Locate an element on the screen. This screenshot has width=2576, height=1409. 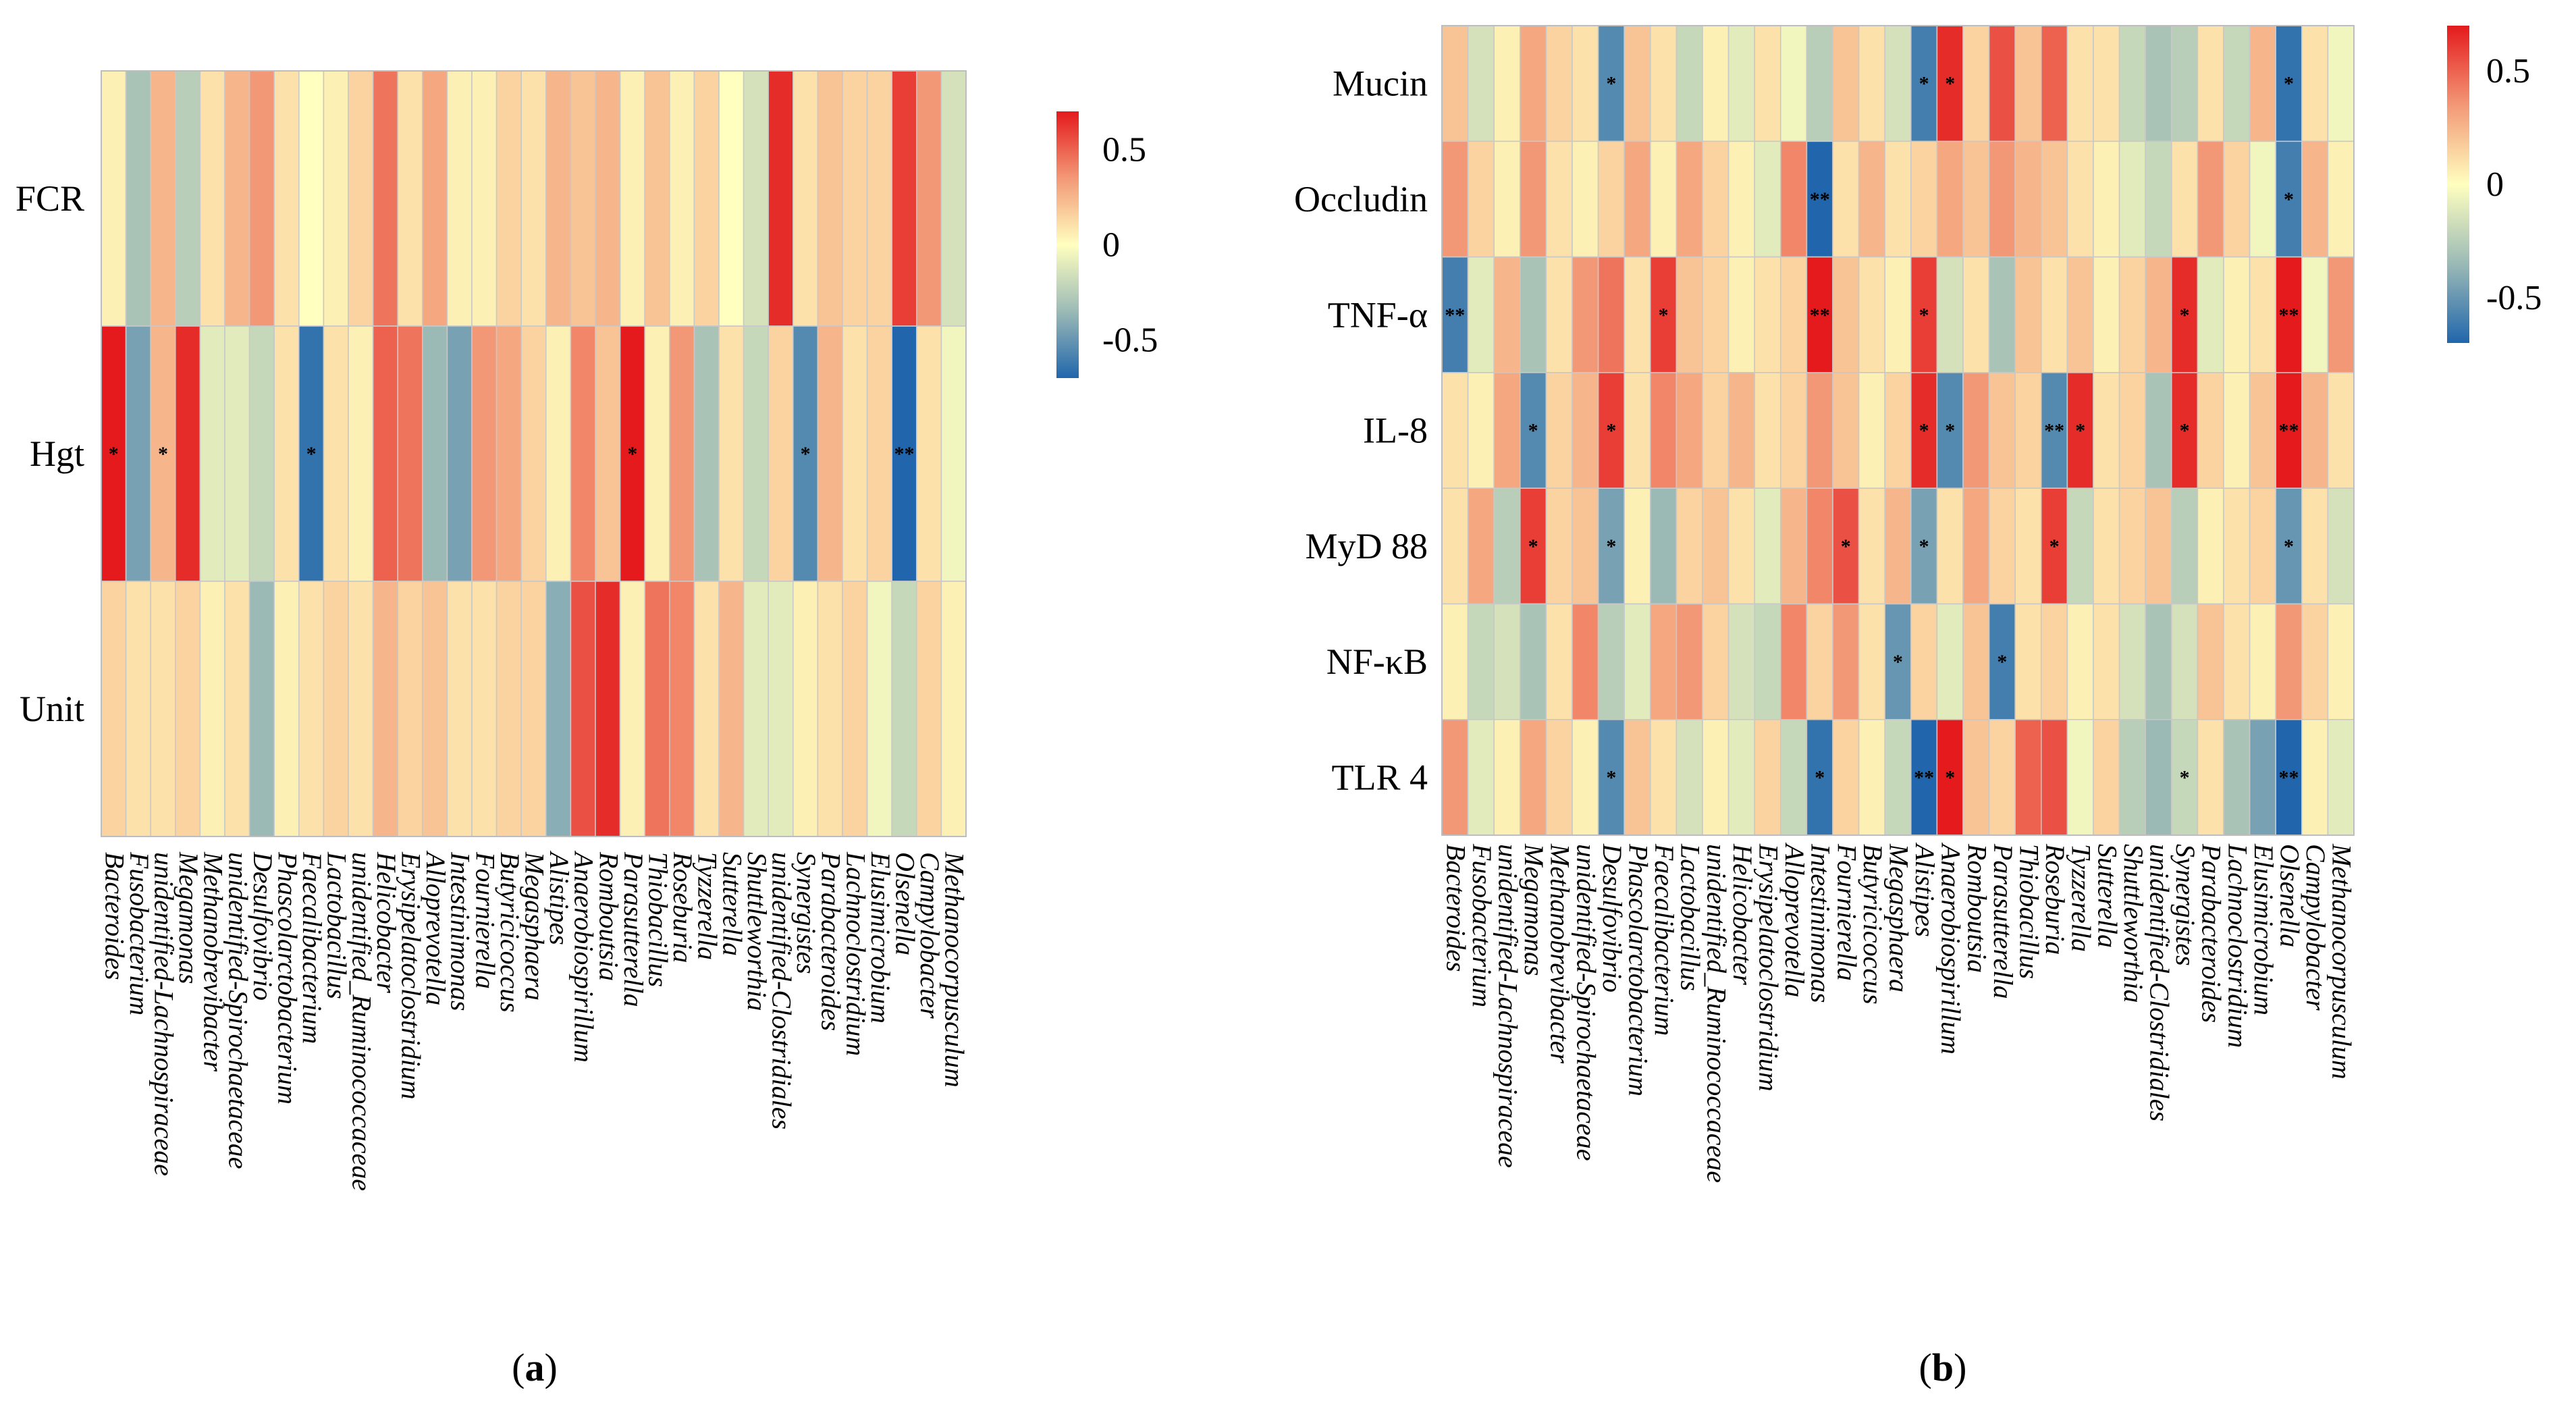
colorbar is located at coordinates (1067, 245).